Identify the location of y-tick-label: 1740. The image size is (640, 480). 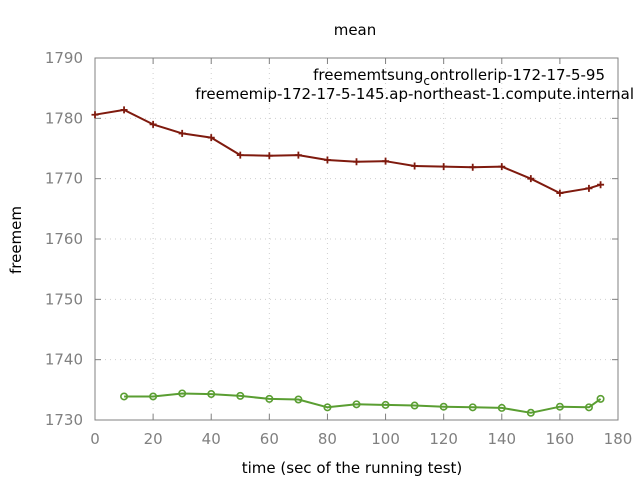
(64, 360).